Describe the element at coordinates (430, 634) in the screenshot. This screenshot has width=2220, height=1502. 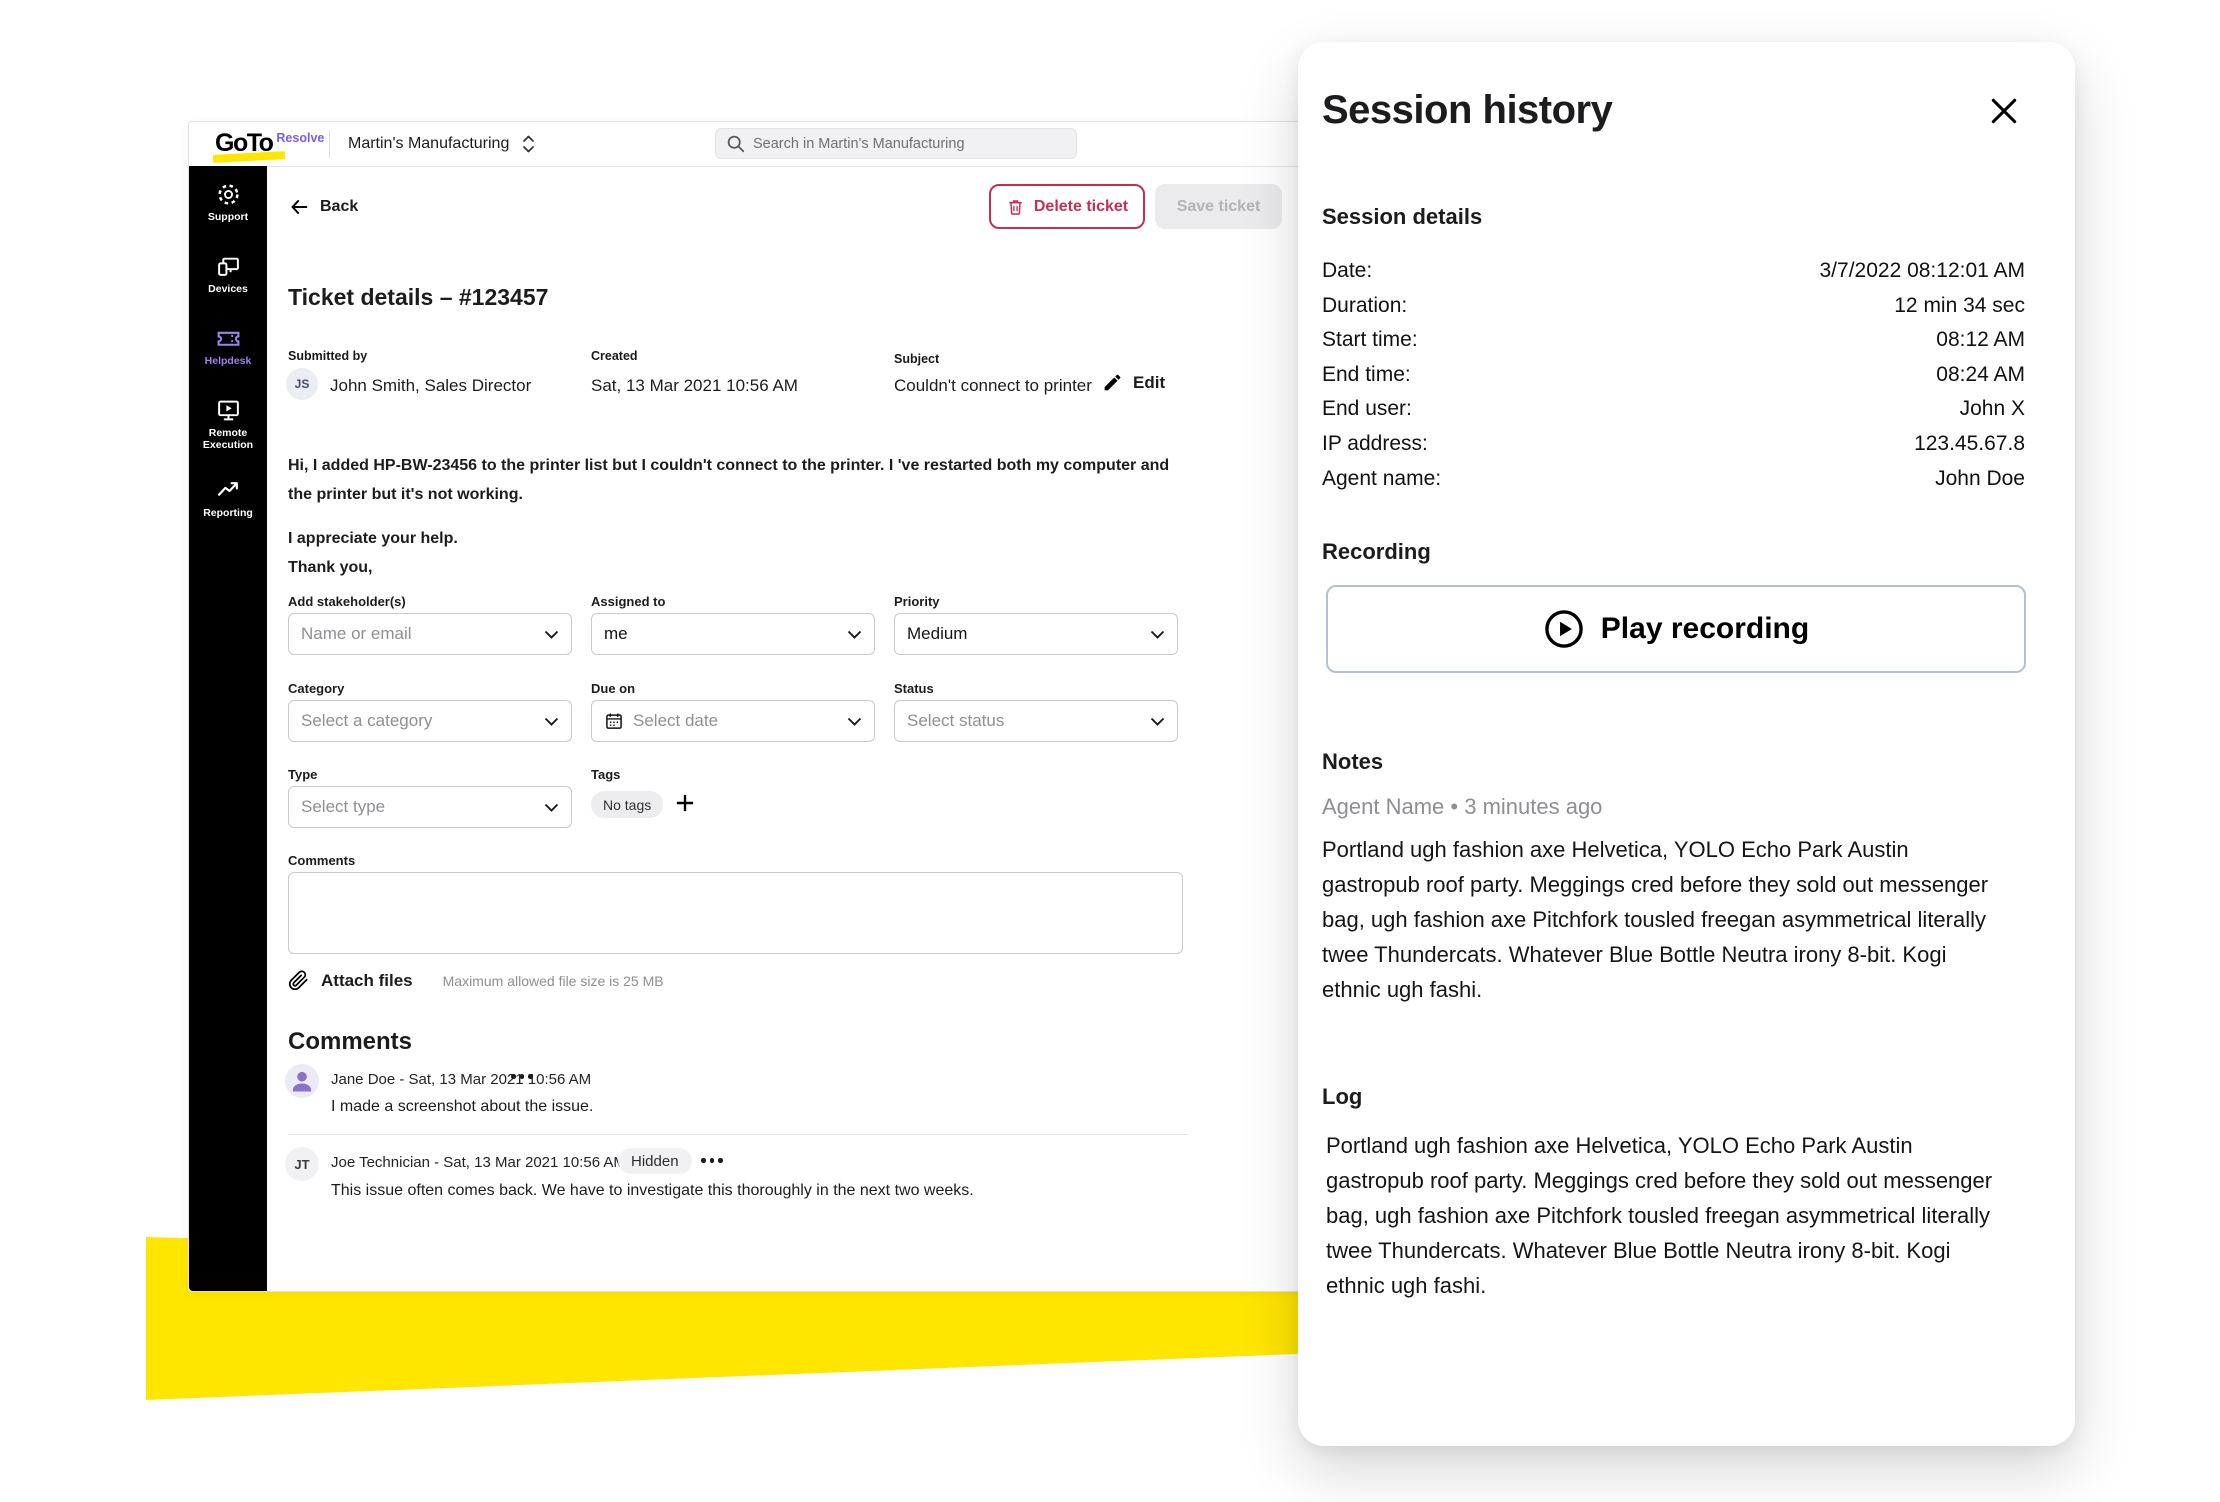
I see `stakeholders-select: Name or email` at that location.